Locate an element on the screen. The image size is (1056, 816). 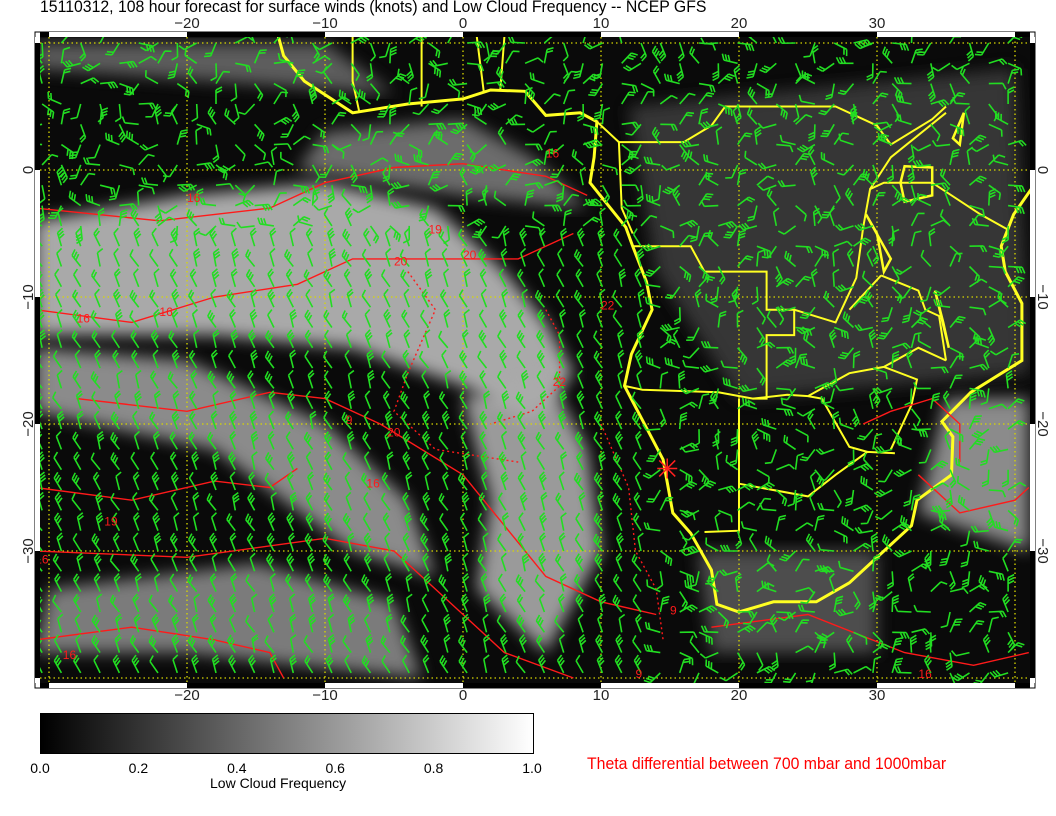
frame-stripe-top is located at coordinates (394, 34).